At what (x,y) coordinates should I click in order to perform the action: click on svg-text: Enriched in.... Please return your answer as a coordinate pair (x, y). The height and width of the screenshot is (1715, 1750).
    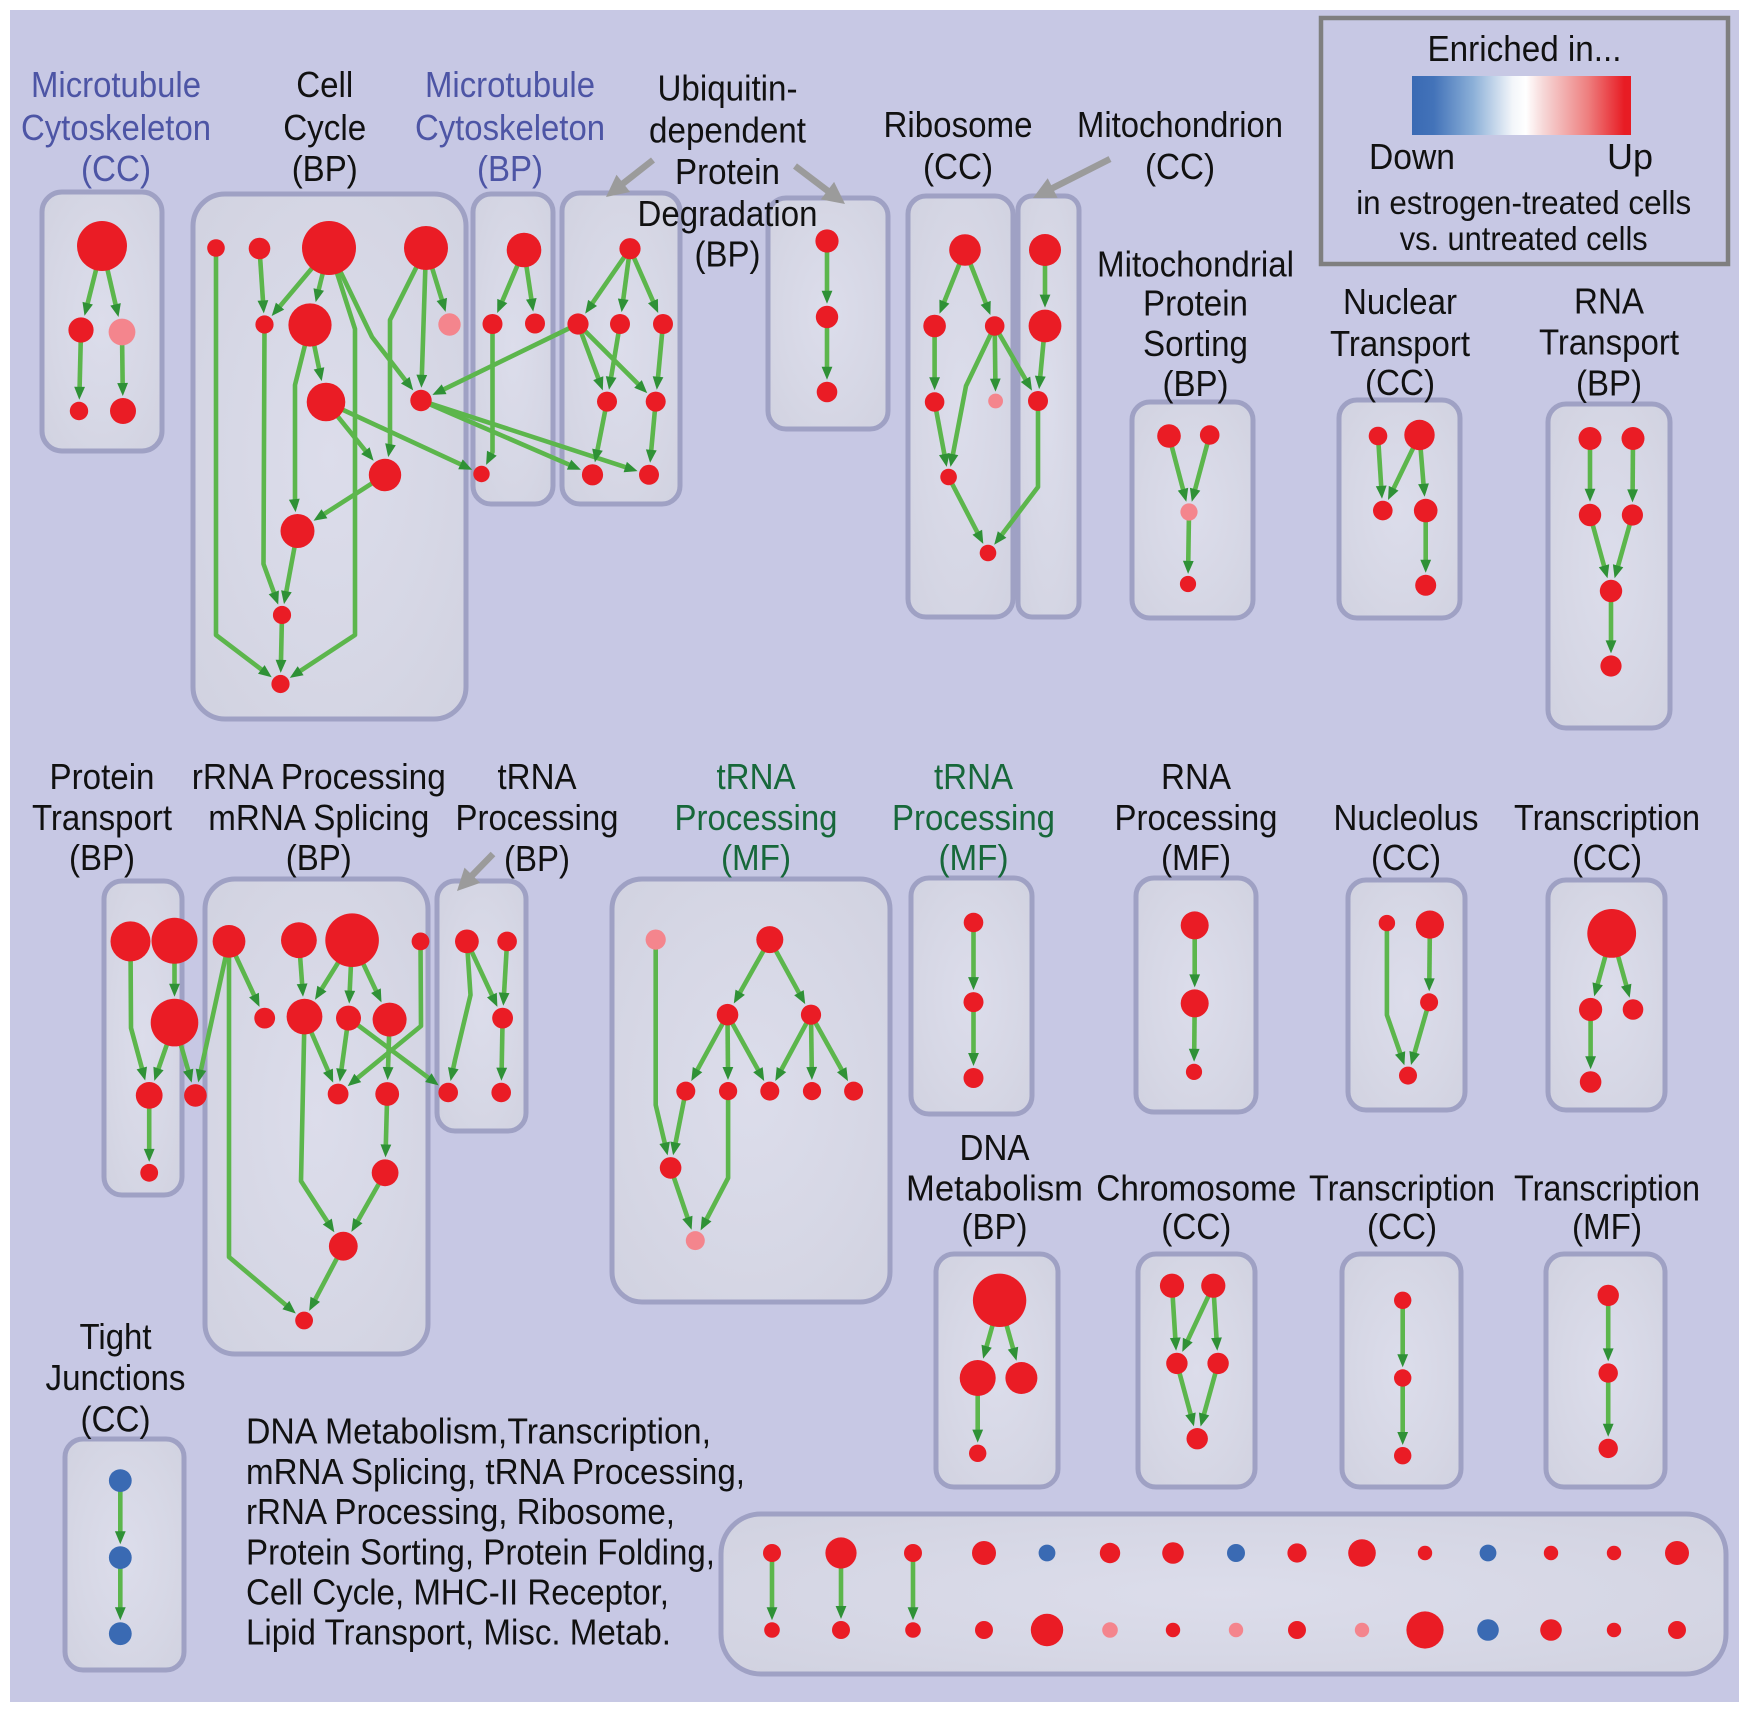
    Looking at the image, I should click on (1525, 48).